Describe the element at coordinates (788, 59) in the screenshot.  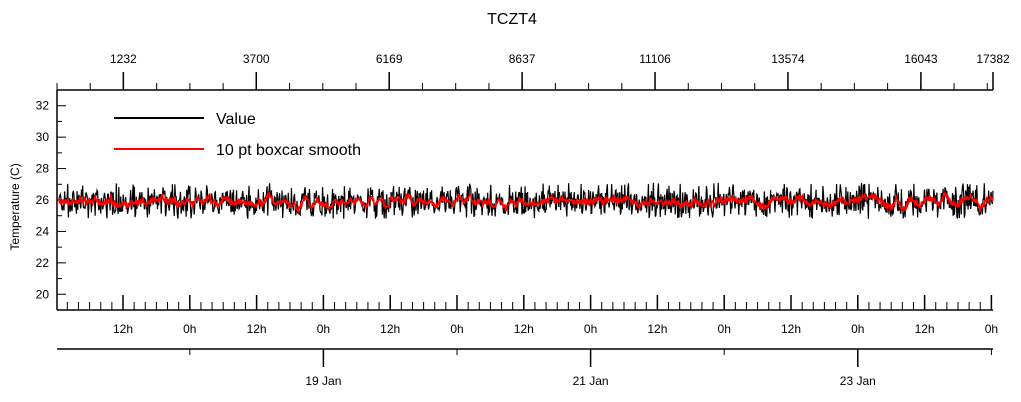
I see `top-tick-label: 13574` at that location.